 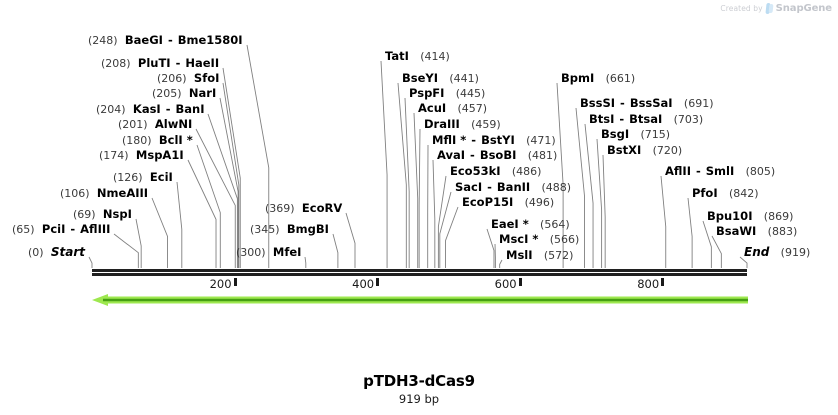 What do you see at coordinates (462, 124) in the screenshot?
I see `restriction-site-label: DraIII (459)` at bounding box center [462, 124].